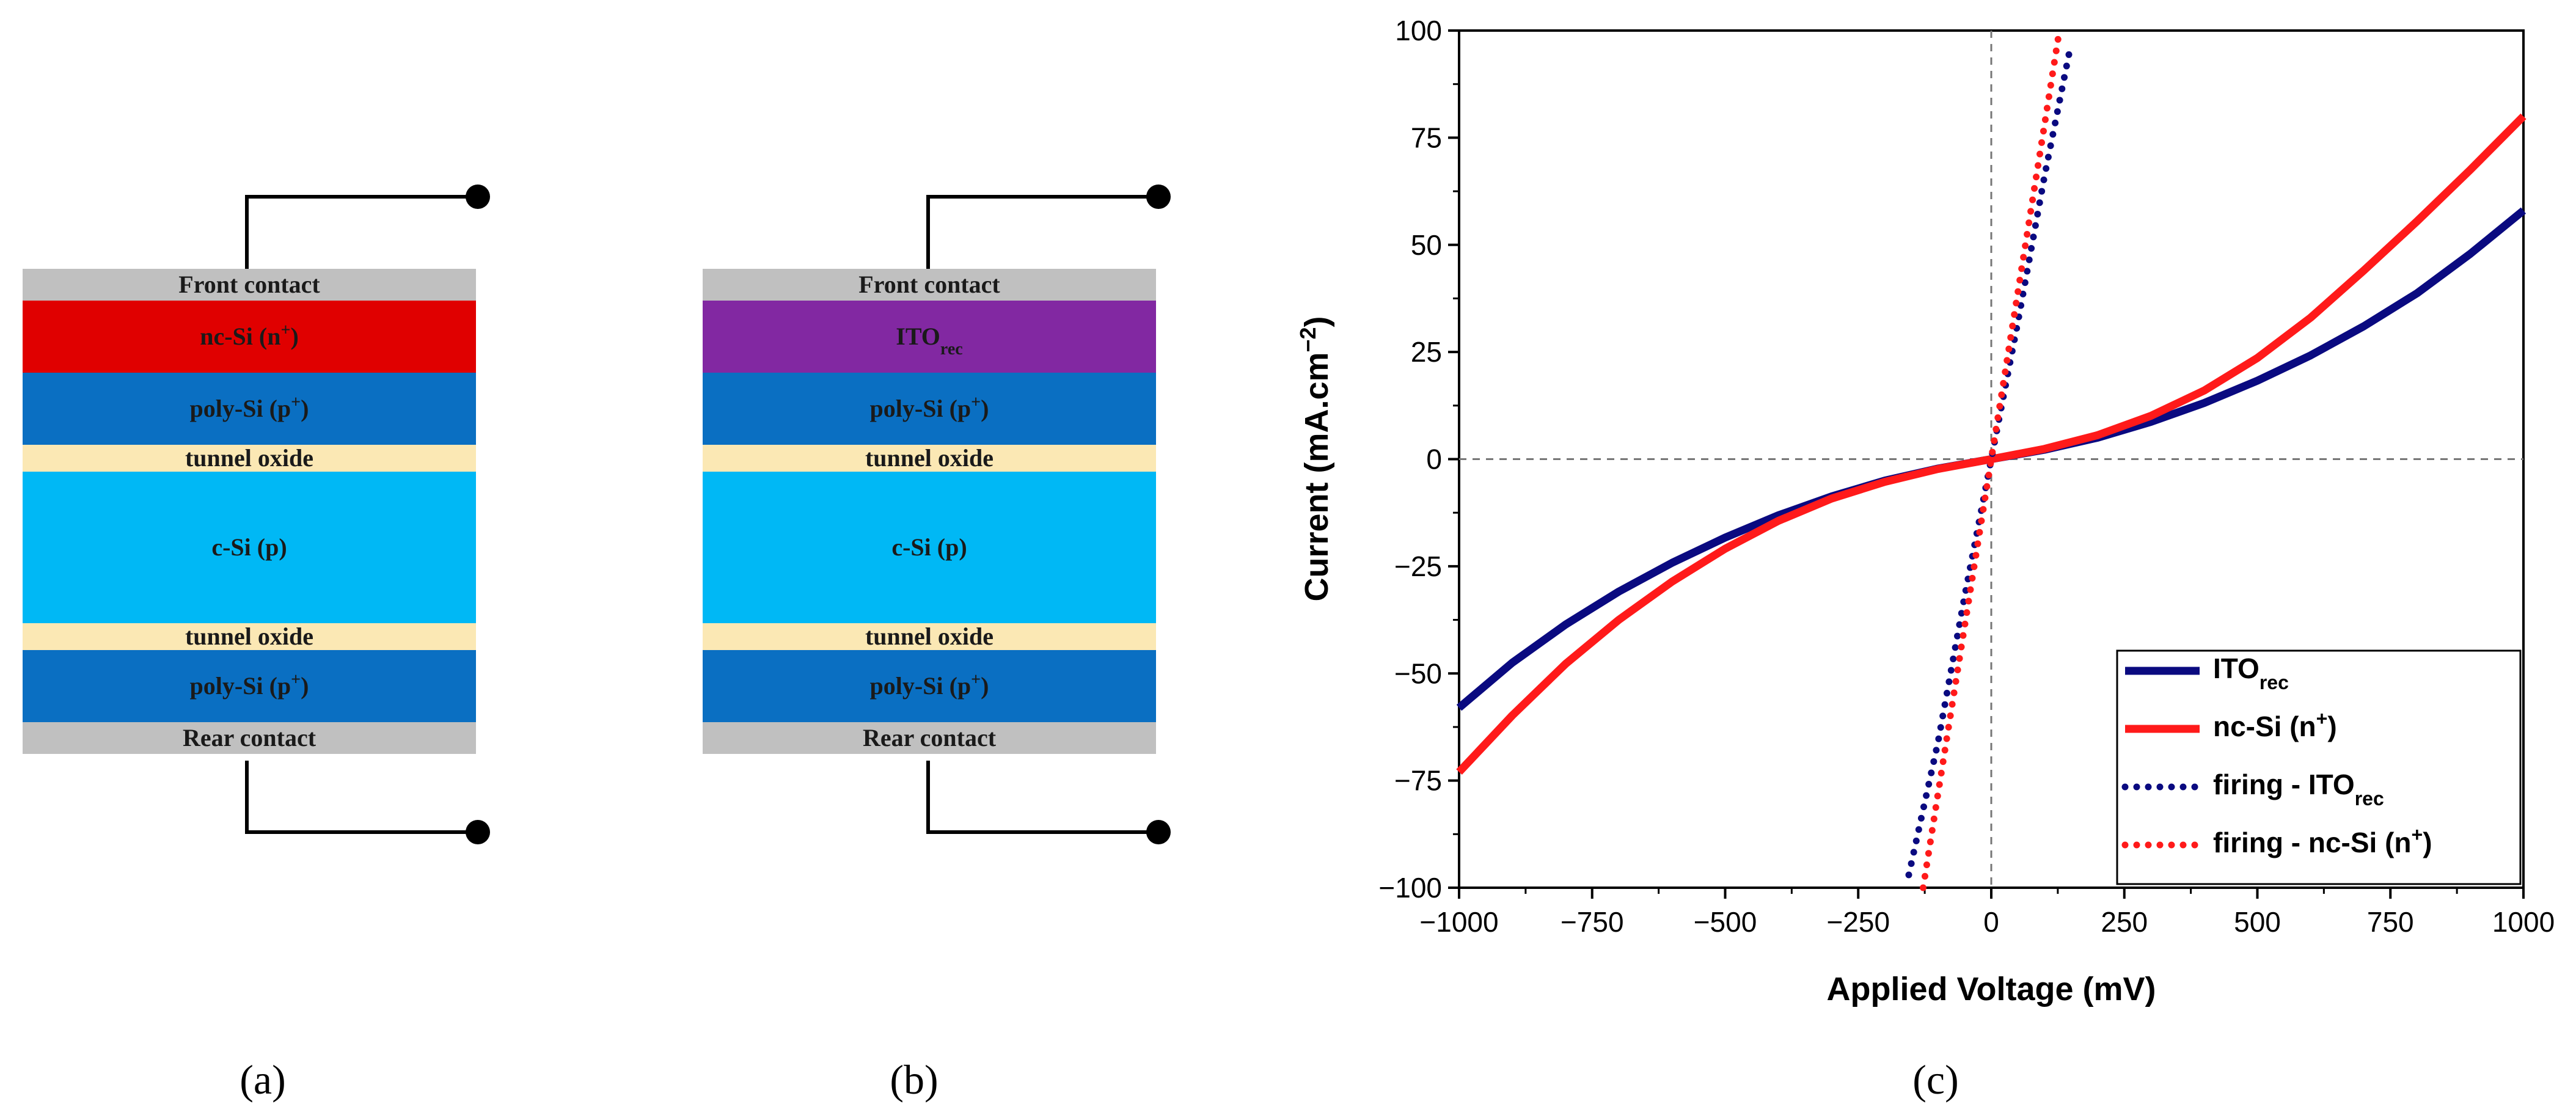 This screenshot has width=2576, height=1115. I want to click on y-axis-title: Current (mA.cm−2), so click(1315, 459).